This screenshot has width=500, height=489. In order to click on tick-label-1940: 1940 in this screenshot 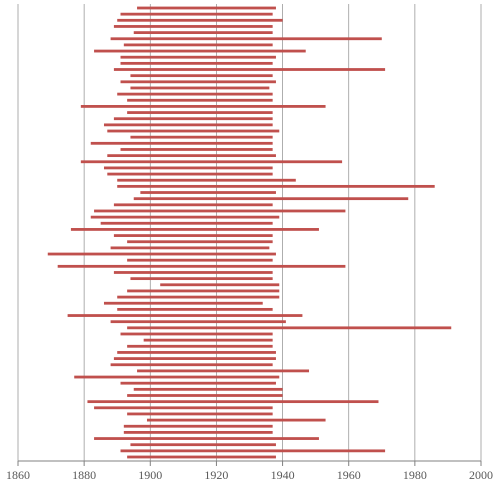, I will do `click(283, 475)`.